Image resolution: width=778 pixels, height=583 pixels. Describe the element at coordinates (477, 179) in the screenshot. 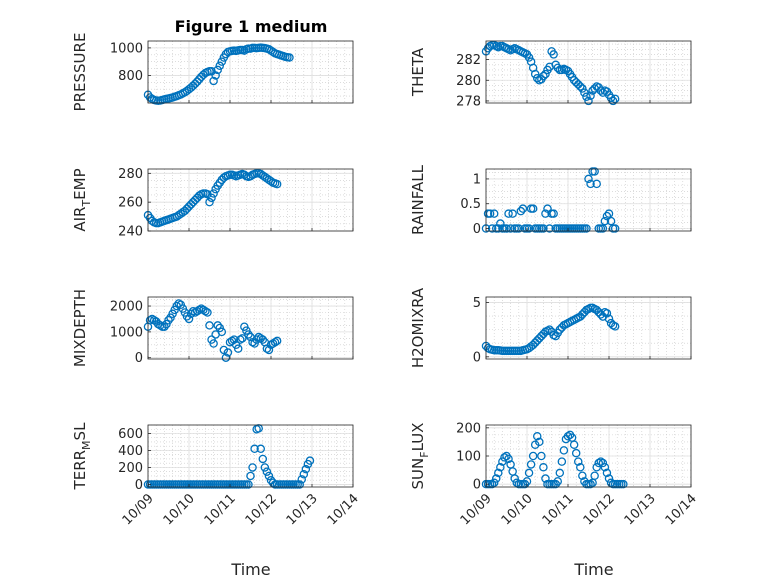

I see `y-tick-label: 1` at that location.